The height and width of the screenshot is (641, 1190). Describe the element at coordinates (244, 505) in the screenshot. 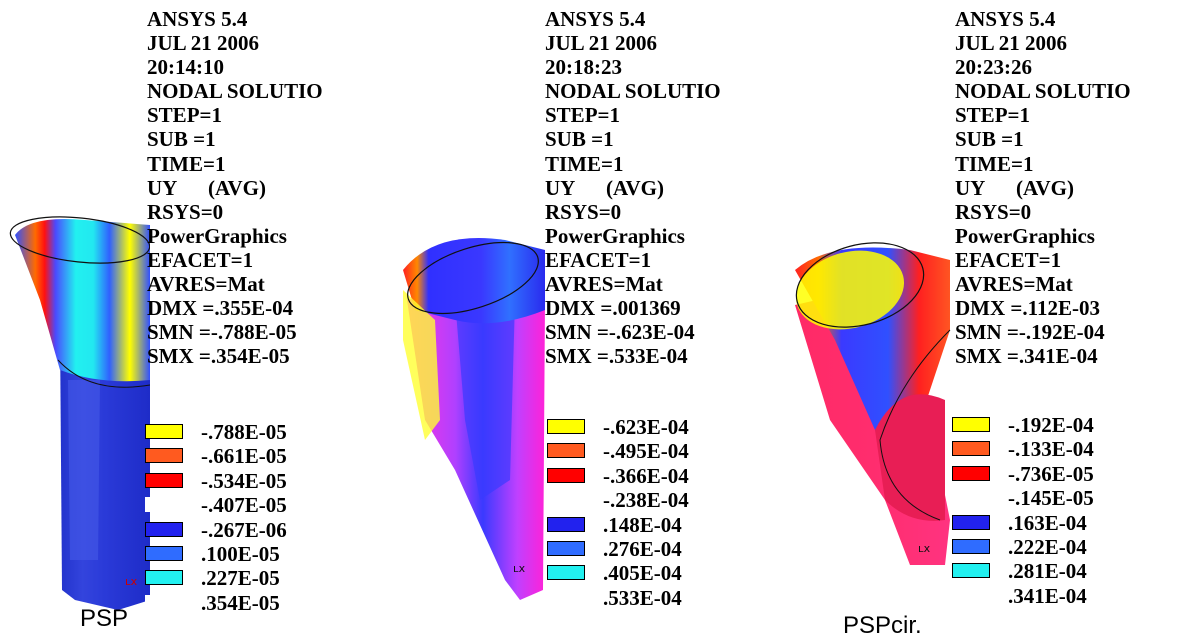

I see `legend-value: -.407E-05` at that location.